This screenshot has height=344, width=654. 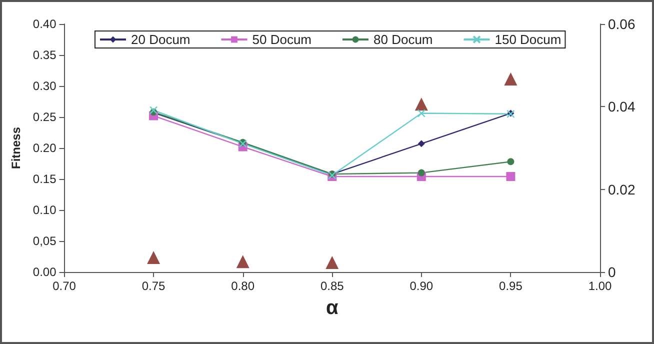 I want to click on y-tick-label: 0.20, so click(x=44, y=148).